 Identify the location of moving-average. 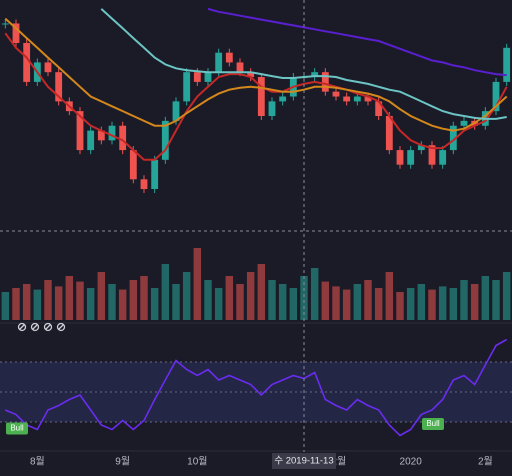
(357, 42).